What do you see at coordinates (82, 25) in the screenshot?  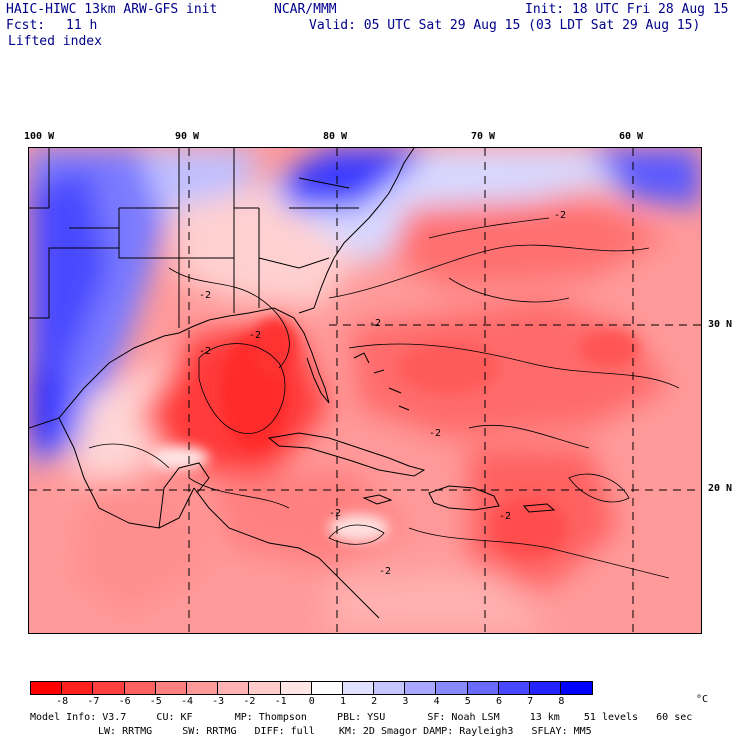 I see `forecast-hour: 11 h` at bounding box center [82, 25].